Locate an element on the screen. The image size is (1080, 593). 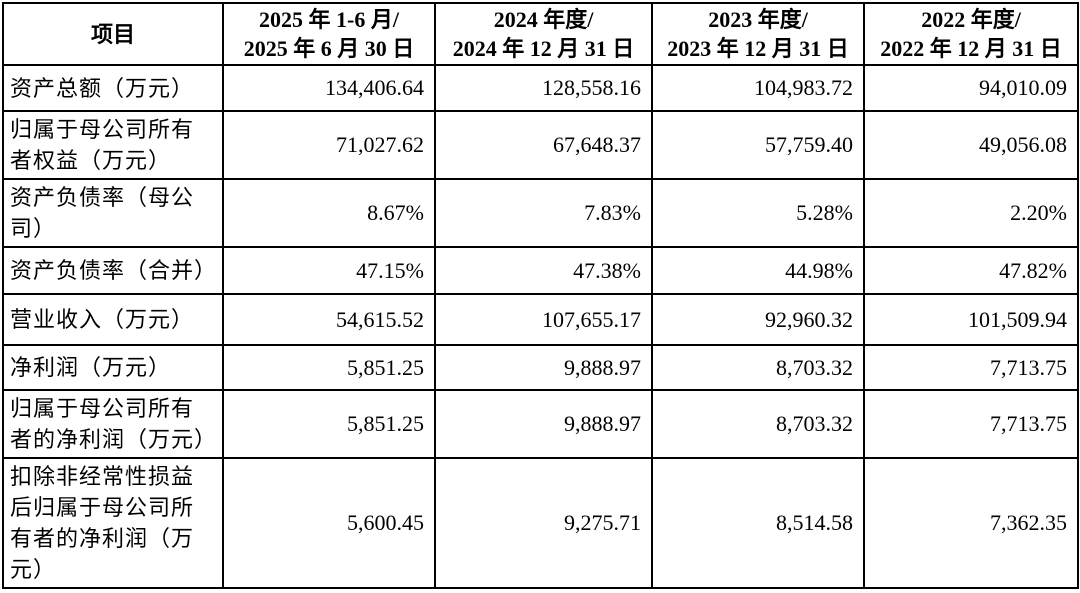
cell-value: 67,648.37 is located at coordinates (543, 145).